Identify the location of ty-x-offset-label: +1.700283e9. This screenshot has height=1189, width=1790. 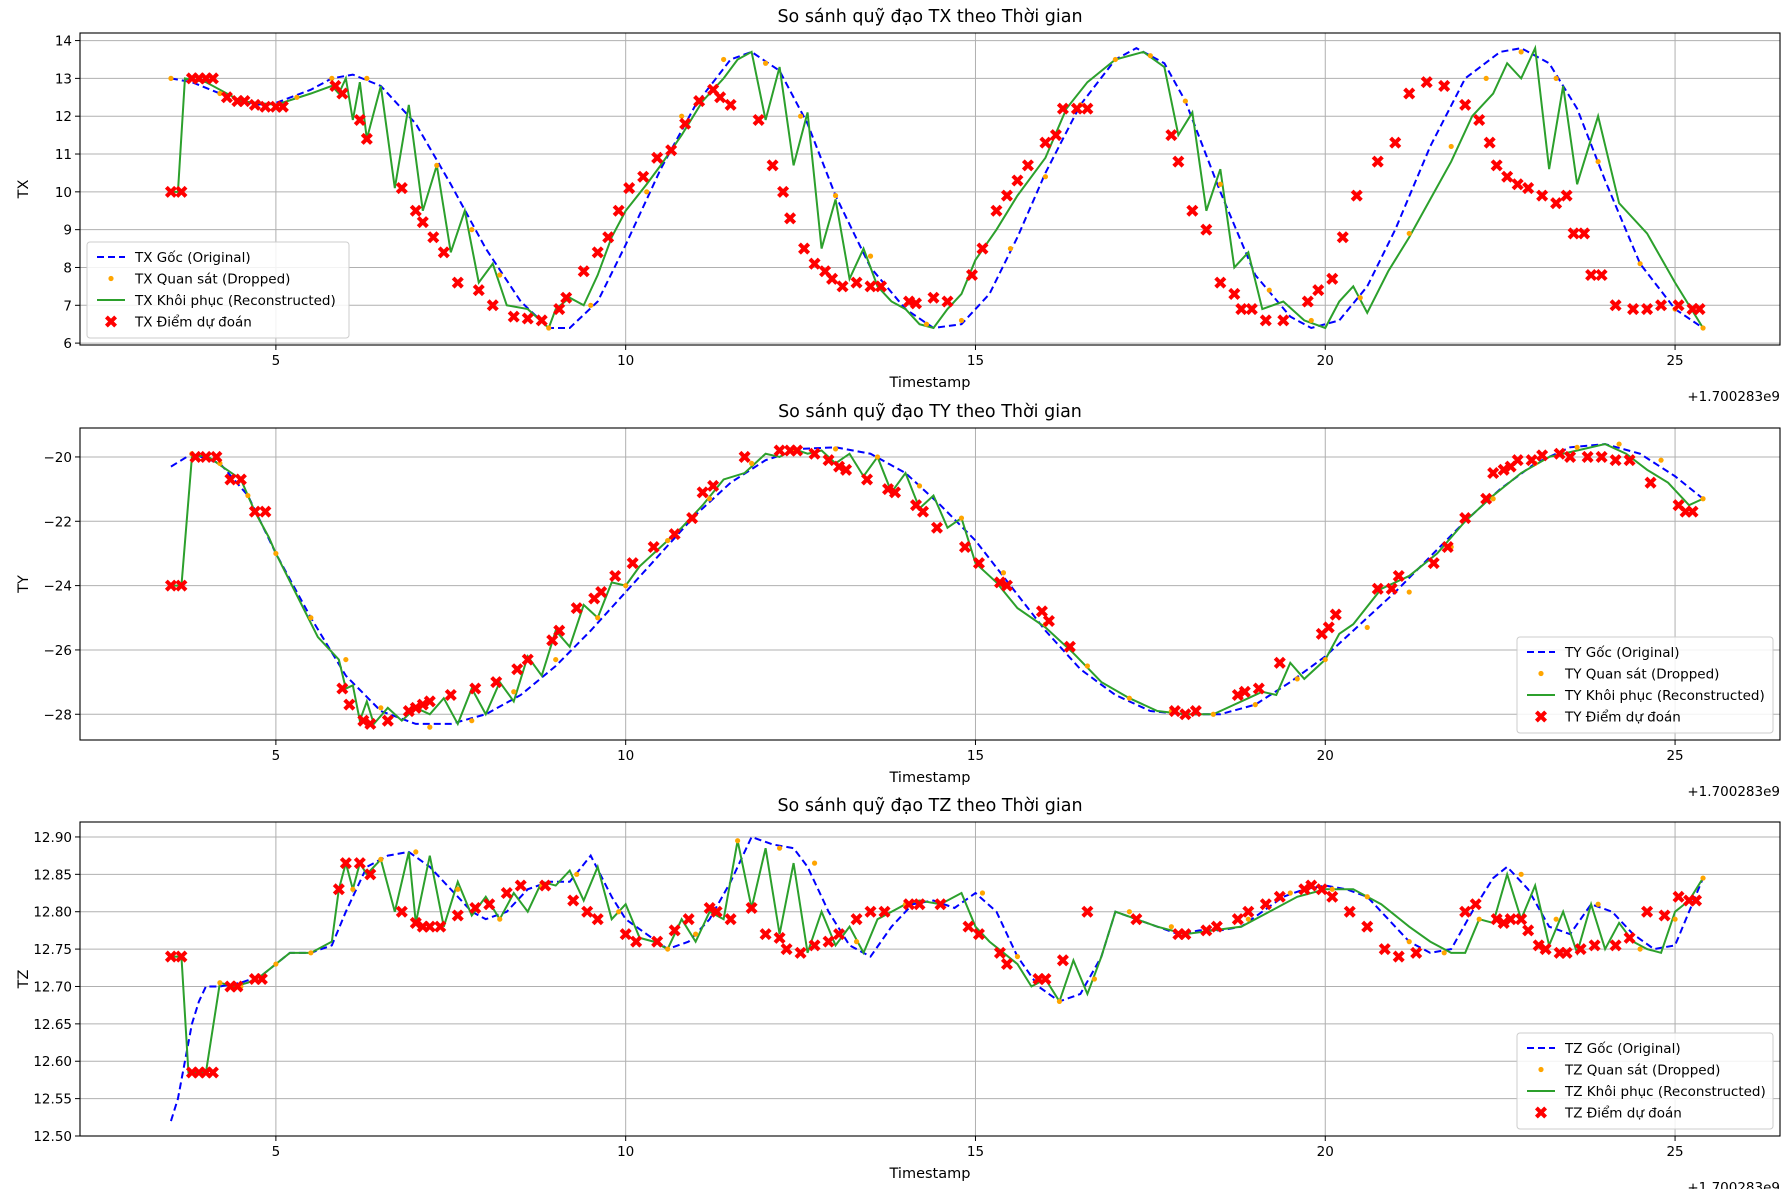
(1733, 792).